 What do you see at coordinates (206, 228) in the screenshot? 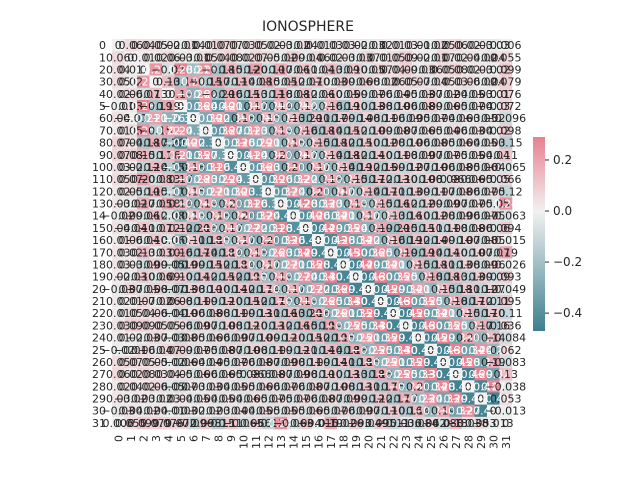
I see `cell-annotation: 0.16` at bounding box center [206, 228].